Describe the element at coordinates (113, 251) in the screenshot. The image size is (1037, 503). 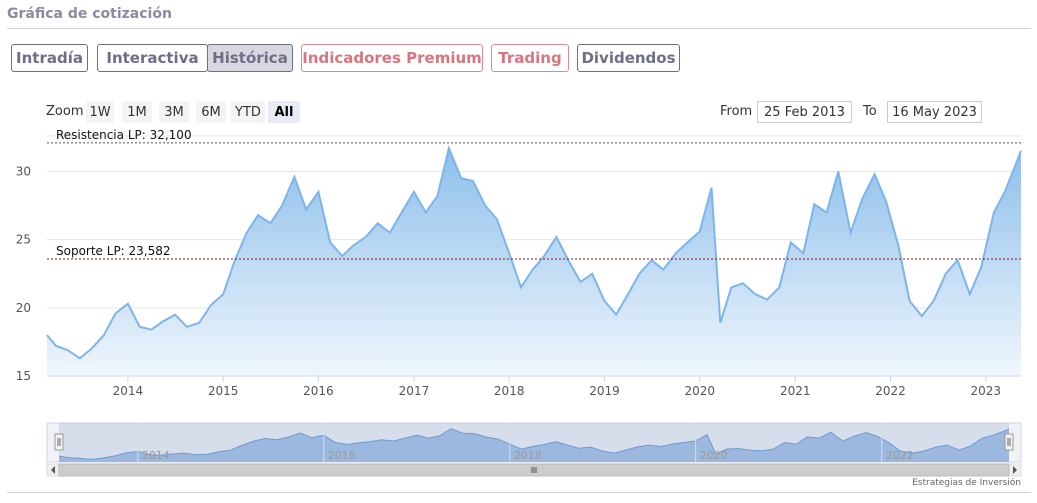
I see `support-label: Soporte LP: 23,582` at that location.